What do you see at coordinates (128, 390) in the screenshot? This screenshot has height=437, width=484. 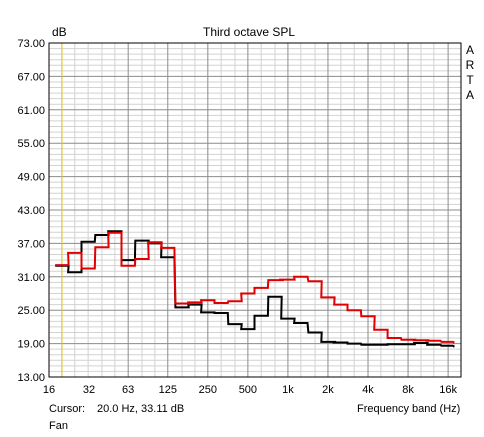 I see `x-tick-label: 63` at bounding box center [128, 390].